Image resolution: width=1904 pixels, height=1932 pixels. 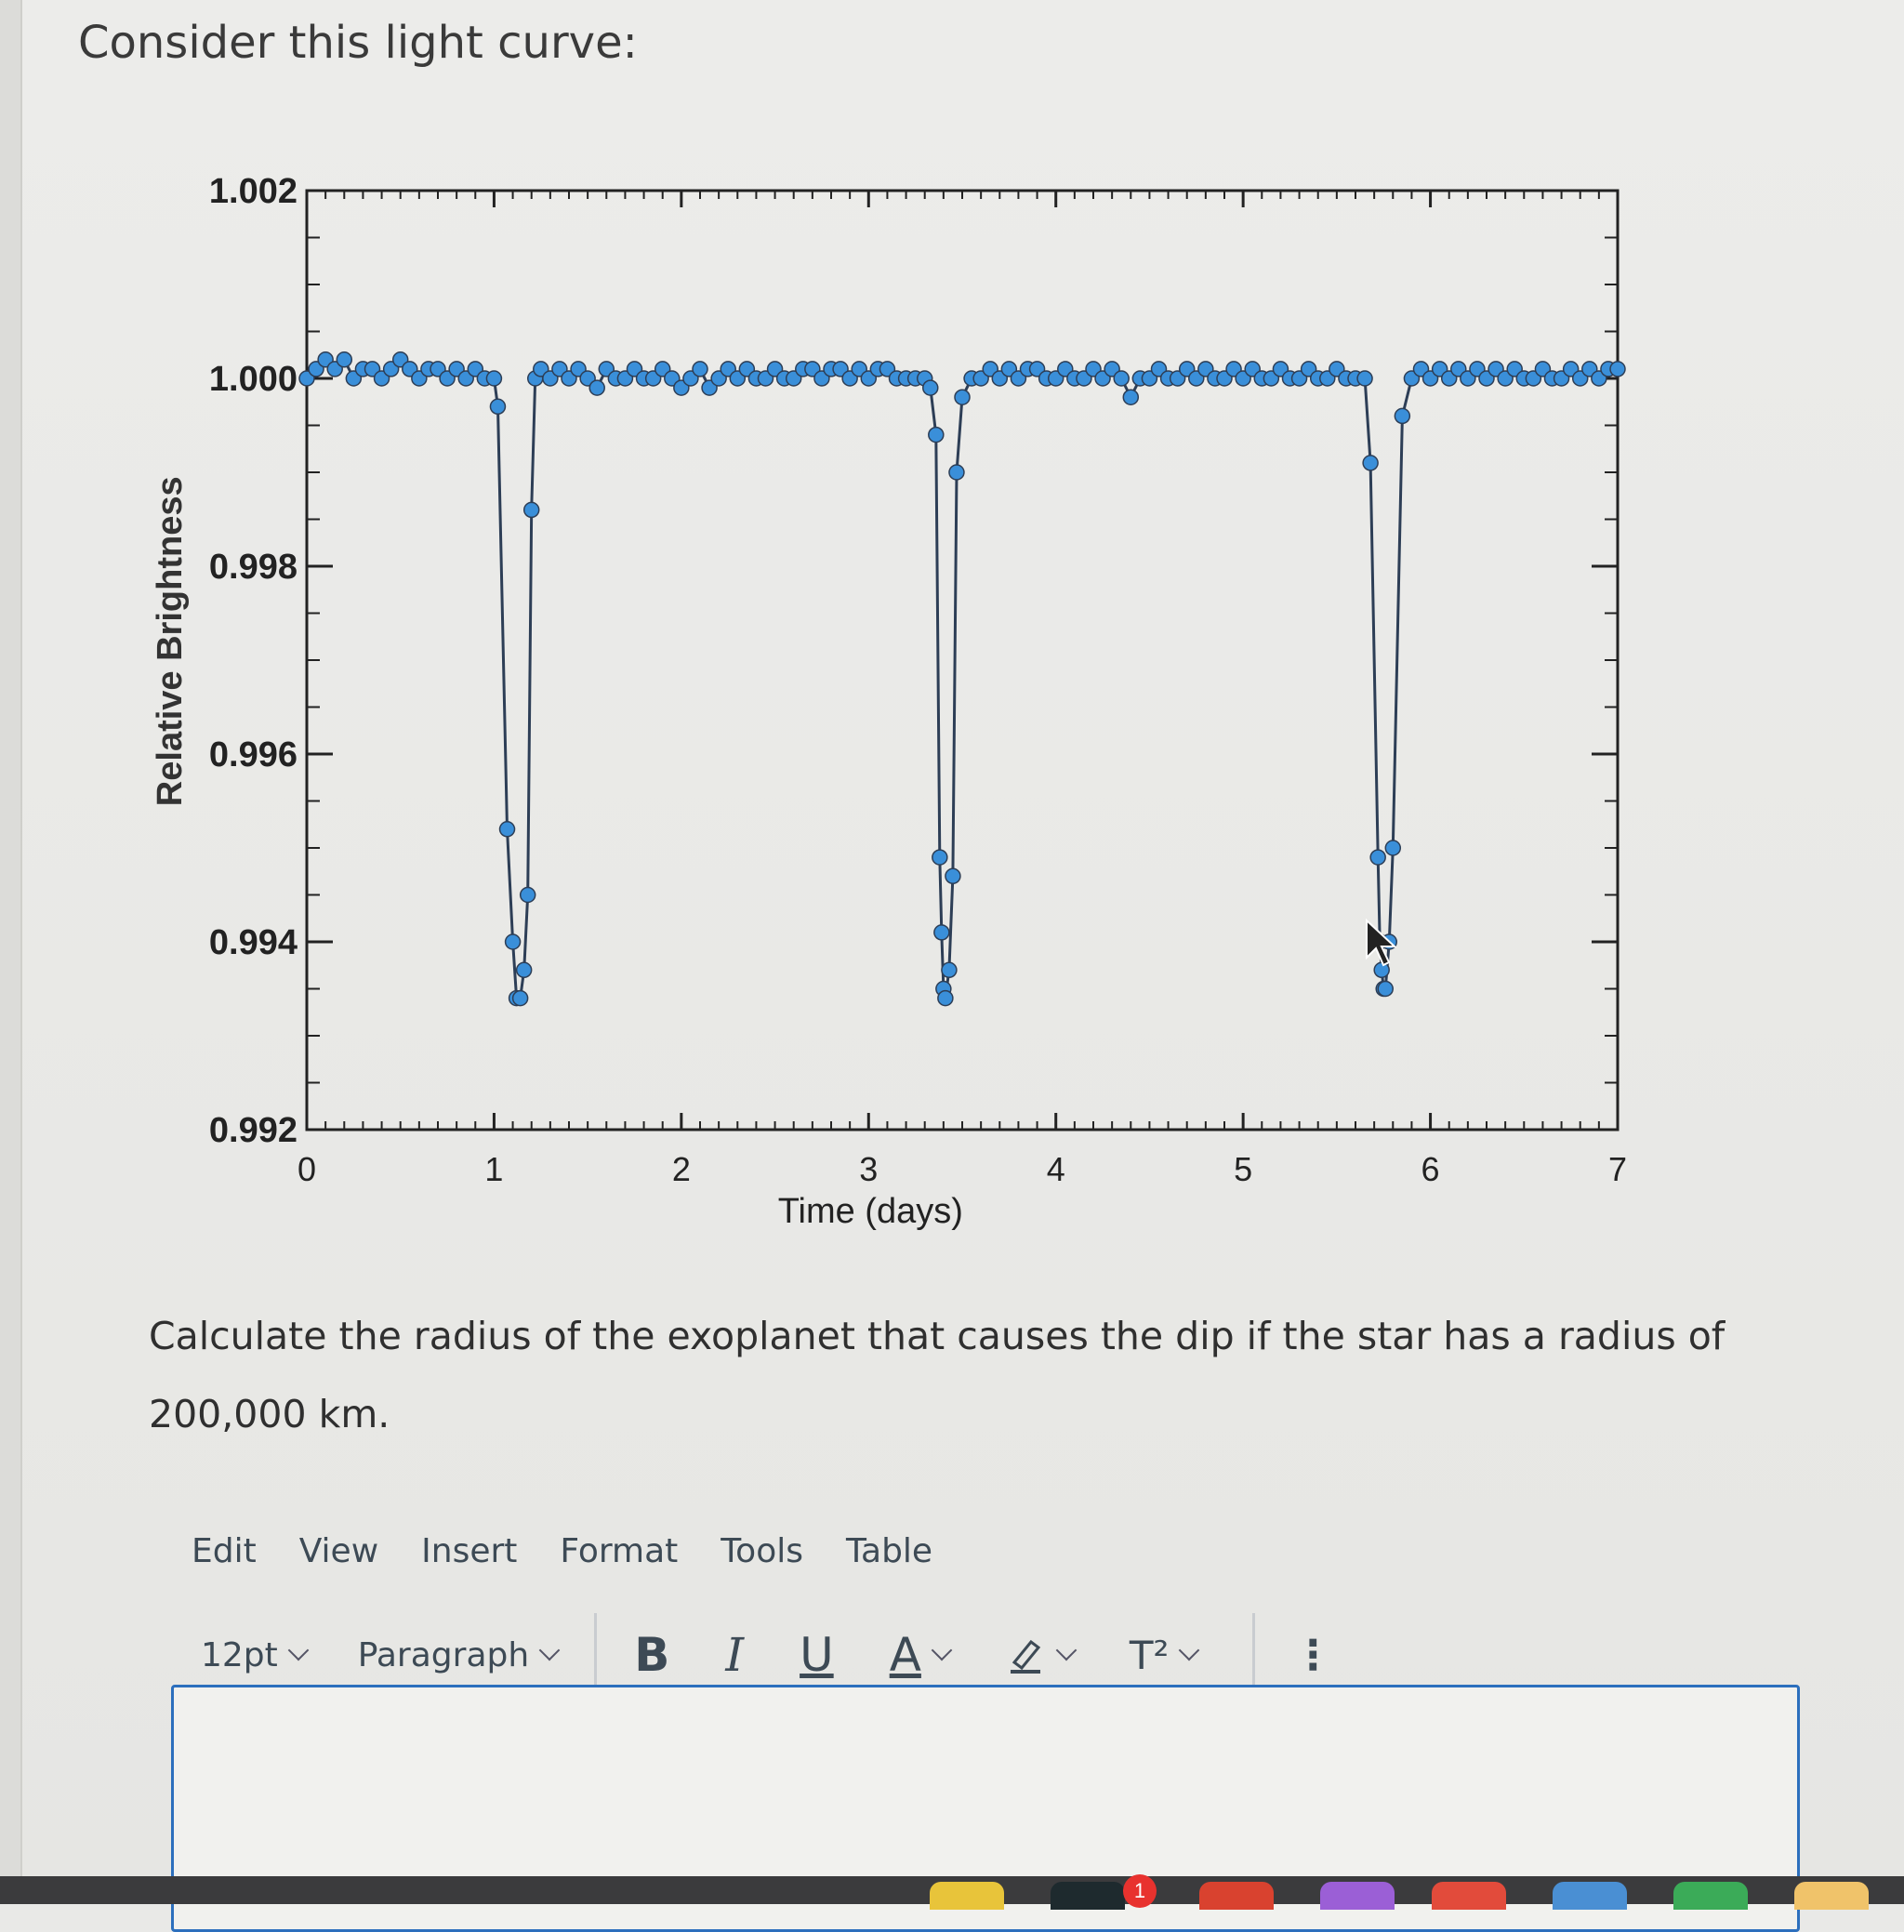 I want to click on font-size-select: 12pt, so click(x=255, y=1654).